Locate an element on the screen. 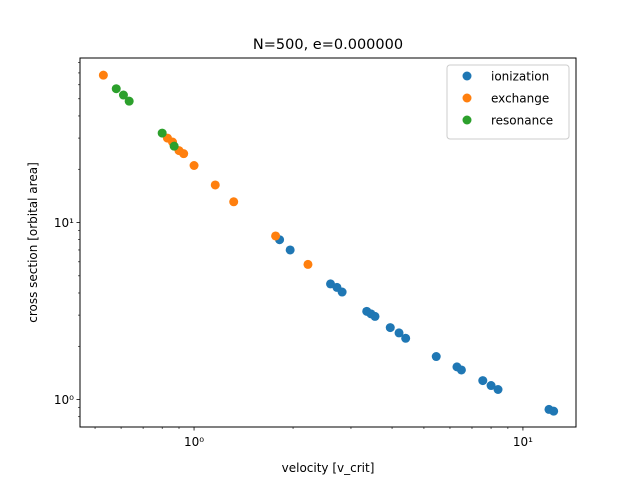 Image resolution: width=640 pixels, height=480 pixels. legend-label-exchange: exchange is located at coordinates (520, 99).